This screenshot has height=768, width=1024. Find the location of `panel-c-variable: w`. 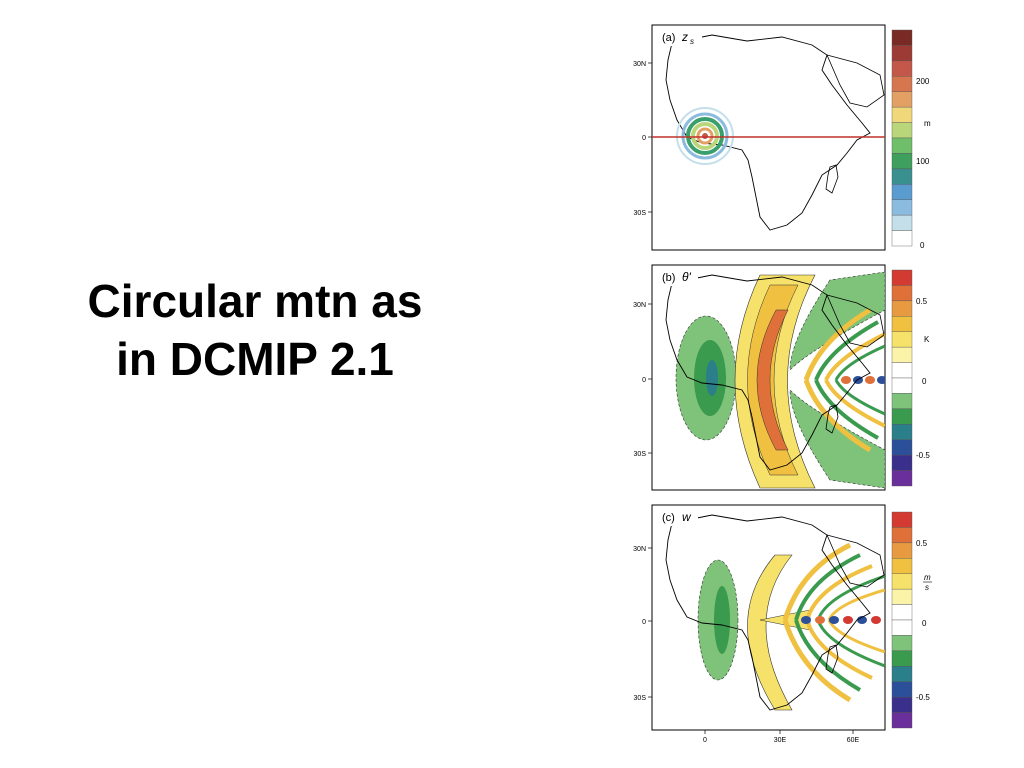

panel-c-variable: w is located at coordinates (687, 517).